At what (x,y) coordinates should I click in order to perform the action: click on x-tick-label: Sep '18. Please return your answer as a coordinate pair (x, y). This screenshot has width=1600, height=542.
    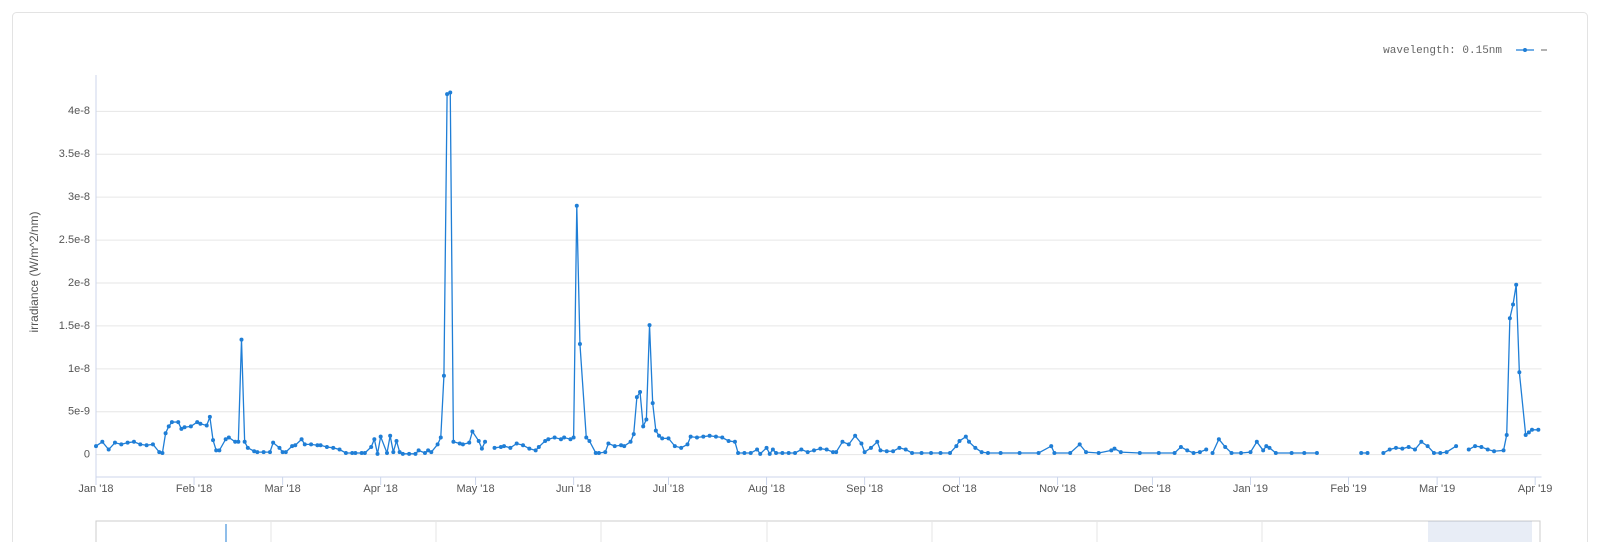
    Looking at the image, I should click on (864, 489).